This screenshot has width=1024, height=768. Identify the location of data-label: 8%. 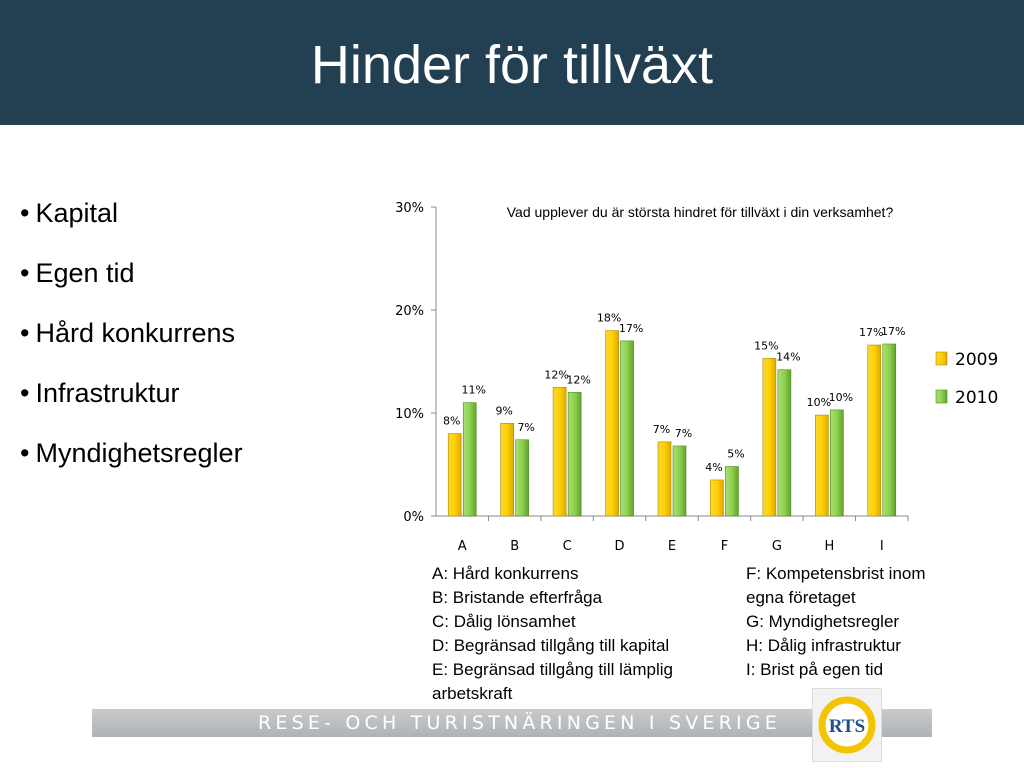
(451, 421).